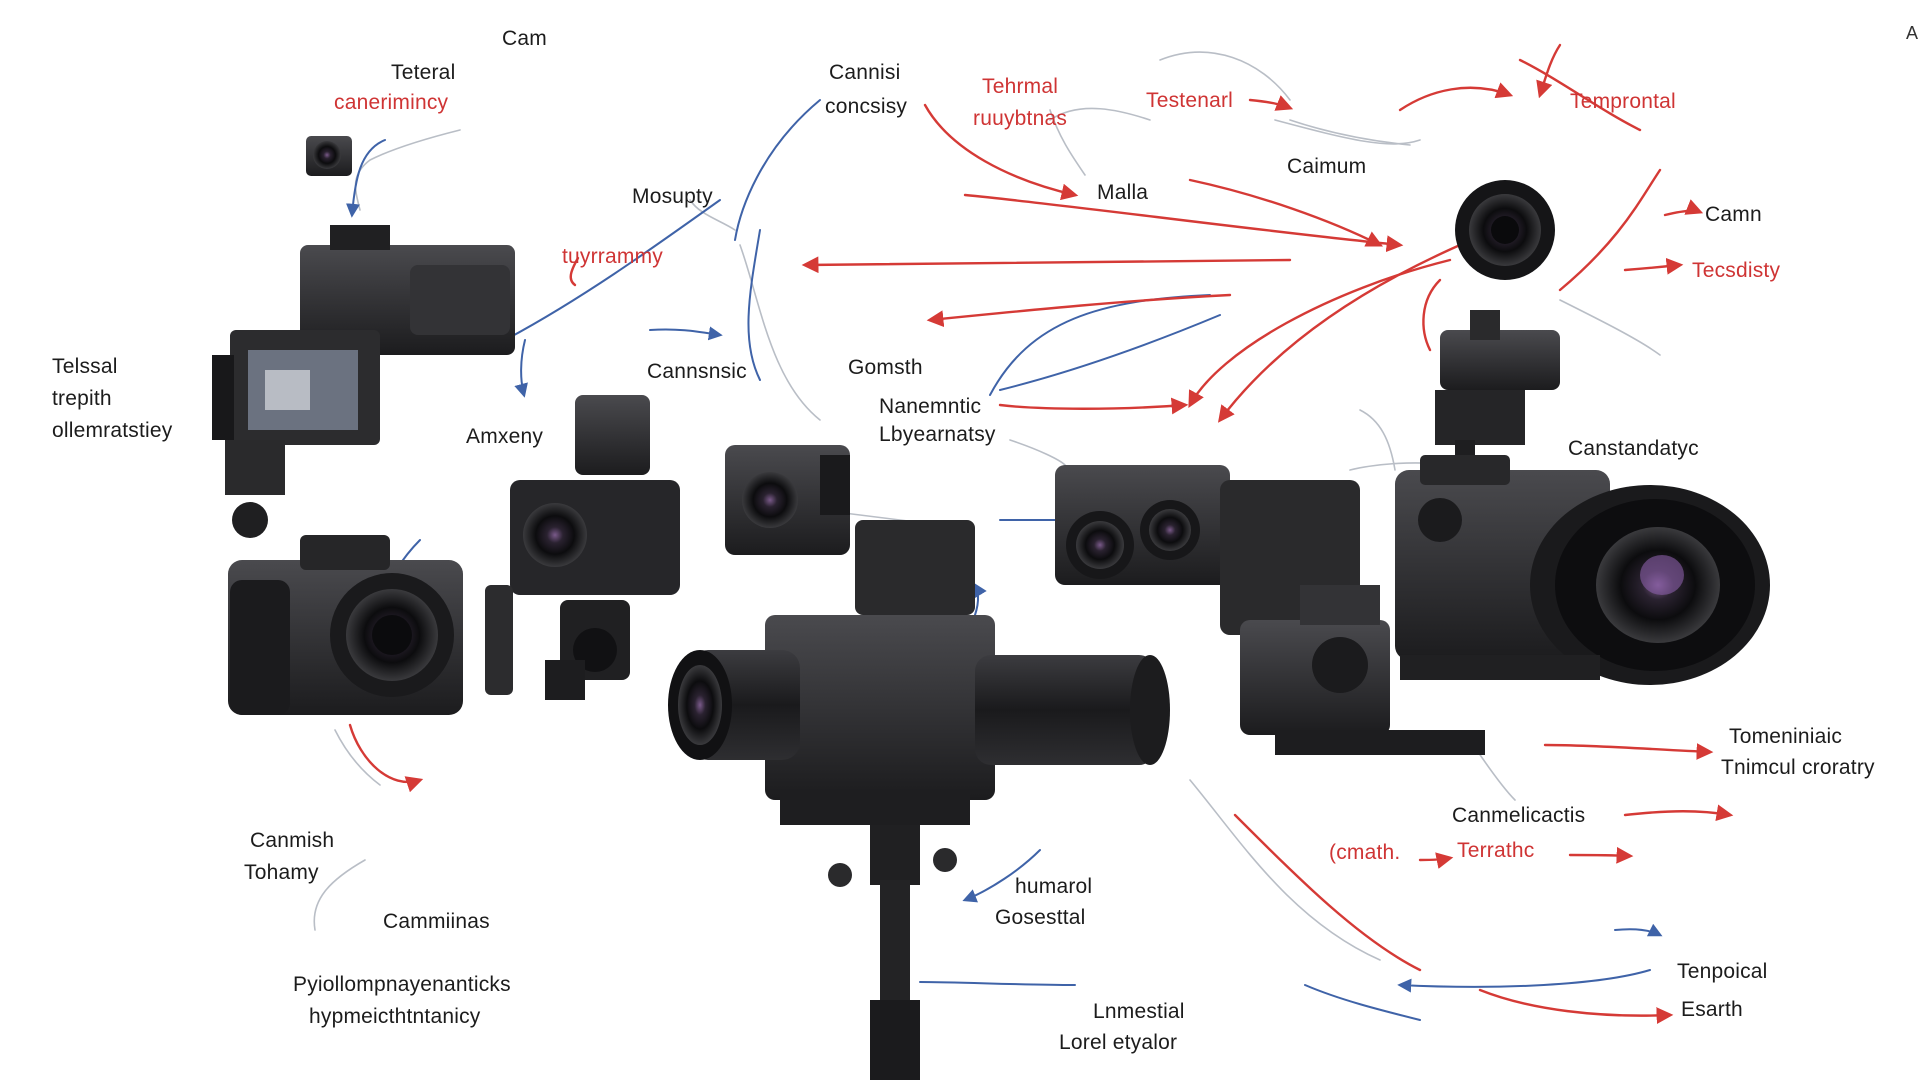 Image resolution: width=1920 pixels, height=1080 pixels. What do you see at coordinates (1786, 736) in the screenshot?
I see `label-tomeniniaic: Tomeniniaic` at bounding box center [1786, 736].